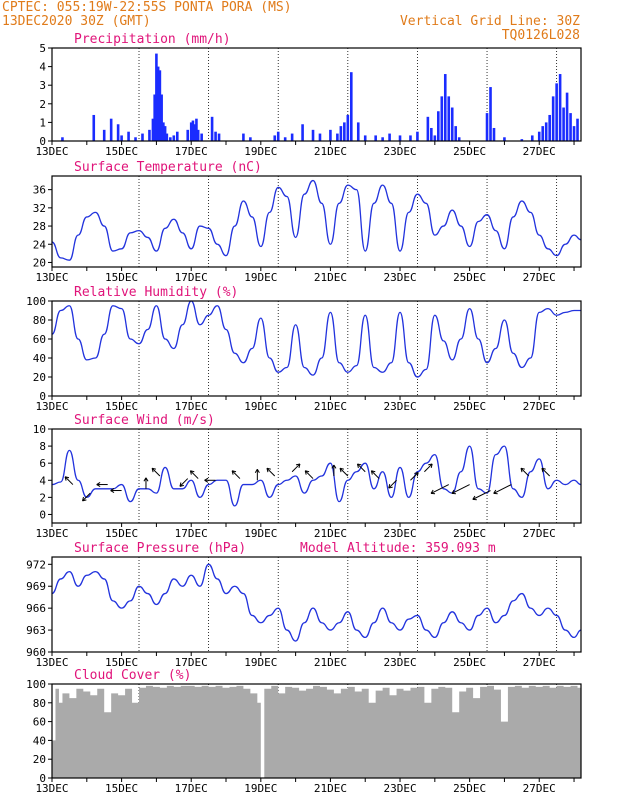 This screenshot has width=618, height=800. What do you see at coordinates (156, 292) in the screenshot?
I see `rh-title: Relative Humidity (%)` at bounding box center [156, 292].